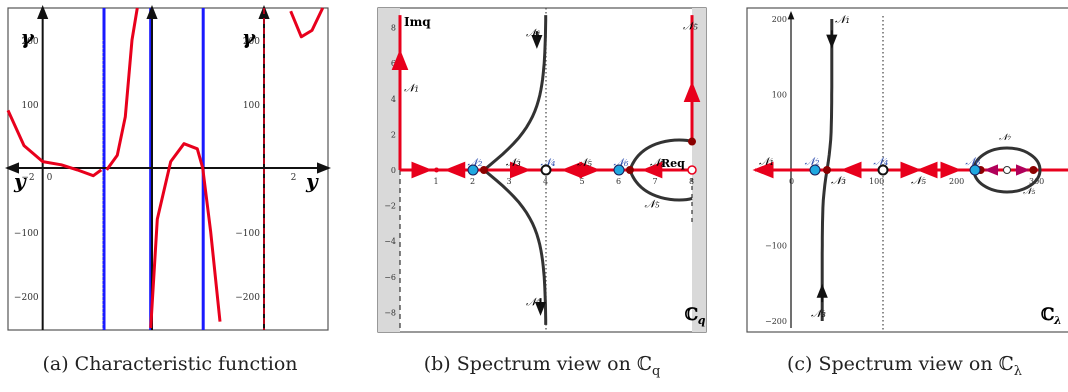 The image size is (1068, 392). Describe the element at coordinates (390, 206) in the screenshot. I see `y-tick-label: −2` at that location.